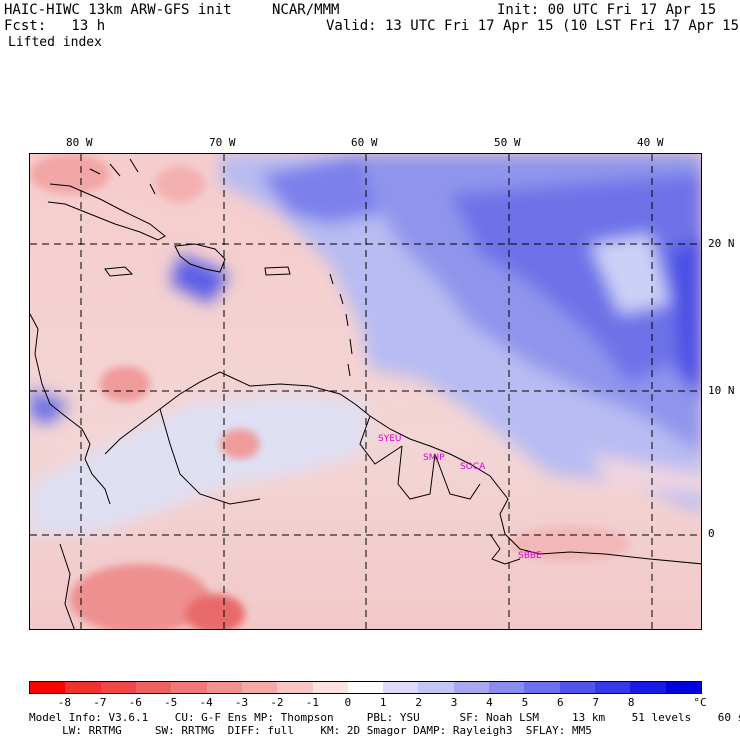 The width and height of the screenshot is (740, 740). I want to click on colorbar-tick-label: -7, so click(100, 702).